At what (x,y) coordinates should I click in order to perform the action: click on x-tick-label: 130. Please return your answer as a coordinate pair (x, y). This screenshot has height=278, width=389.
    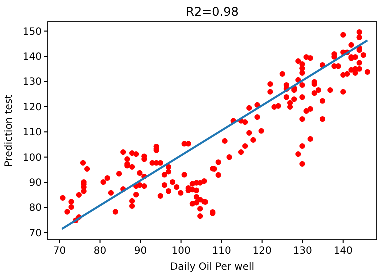
    Looking at the image, I should click on (302, 251).